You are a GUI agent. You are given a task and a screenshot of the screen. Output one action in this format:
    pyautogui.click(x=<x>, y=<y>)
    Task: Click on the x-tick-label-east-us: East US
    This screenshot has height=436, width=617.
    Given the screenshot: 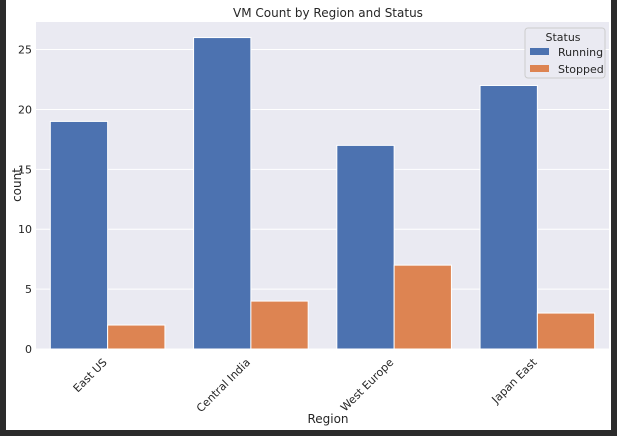 What is the action you would take?
    pyautogui.click(x=90, y=375)
    